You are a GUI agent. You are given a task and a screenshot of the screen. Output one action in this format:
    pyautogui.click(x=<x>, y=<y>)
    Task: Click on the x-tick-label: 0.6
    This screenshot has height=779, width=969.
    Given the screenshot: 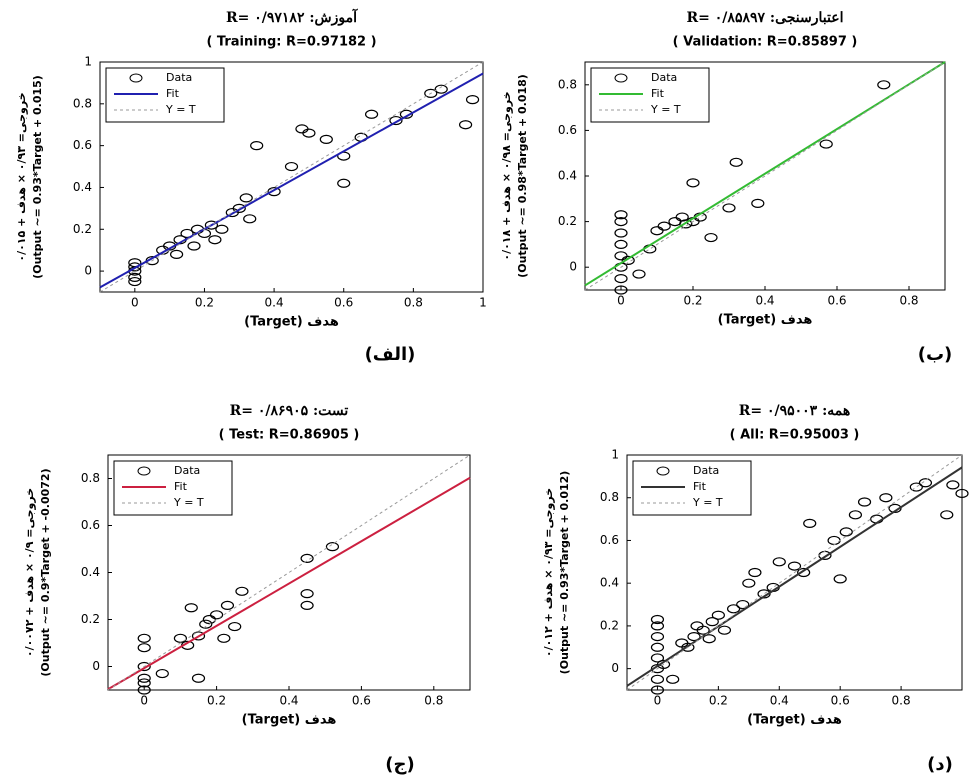 What is the action you would take?
    pyautogui.click(x=343, y=303)
    